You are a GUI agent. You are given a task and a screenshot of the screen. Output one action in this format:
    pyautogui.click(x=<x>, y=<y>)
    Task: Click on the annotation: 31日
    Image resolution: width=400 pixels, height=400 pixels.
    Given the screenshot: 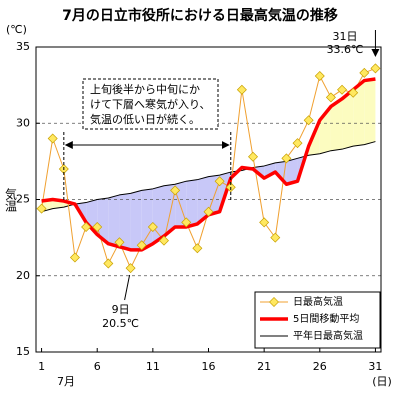 What is the action you would take?
    pyautogui.click(x=345, y=36)
    